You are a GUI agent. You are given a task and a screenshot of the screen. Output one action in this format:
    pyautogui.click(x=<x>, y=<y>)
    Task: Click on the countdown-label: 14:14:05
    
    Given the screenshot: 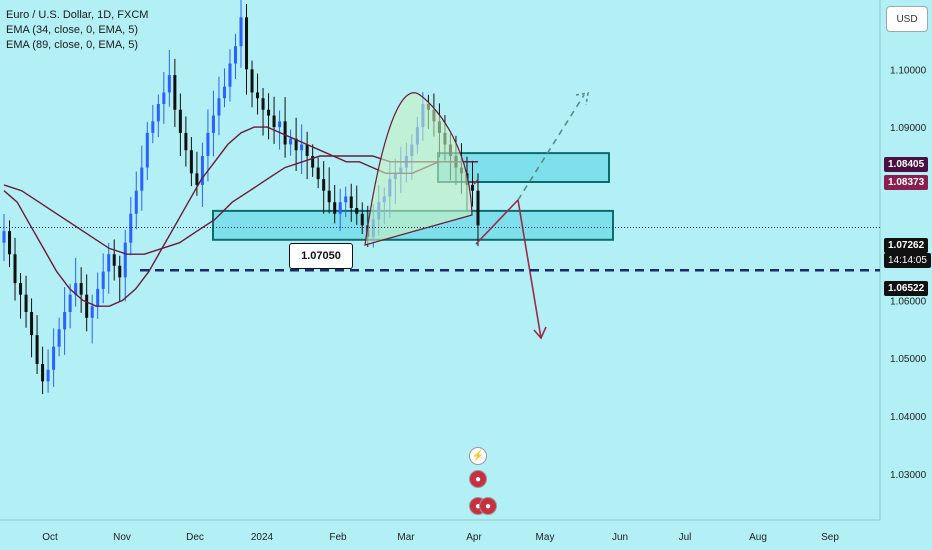 What is the action you would take?
    pyautogui.click(x=907, y=260)
    